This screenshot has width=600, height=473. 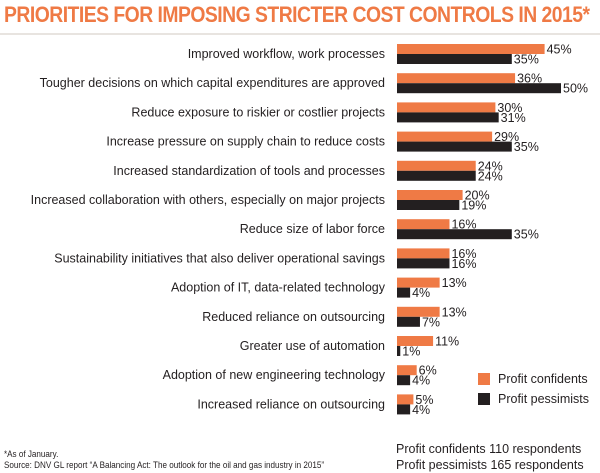 What do you see at coordinates (463, 264) in the screenshot?
I see `data-label-pessimists: 16%` at bounding box center [463, 264].